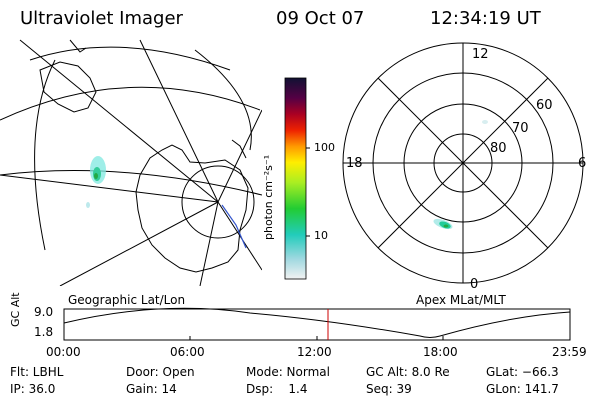 This screenshot has height=400, width=600. What do you see at coordinates (320, 18) in the screenshot?
I see `date-label: 09 Oct 07` at bounding box center [320, 18].